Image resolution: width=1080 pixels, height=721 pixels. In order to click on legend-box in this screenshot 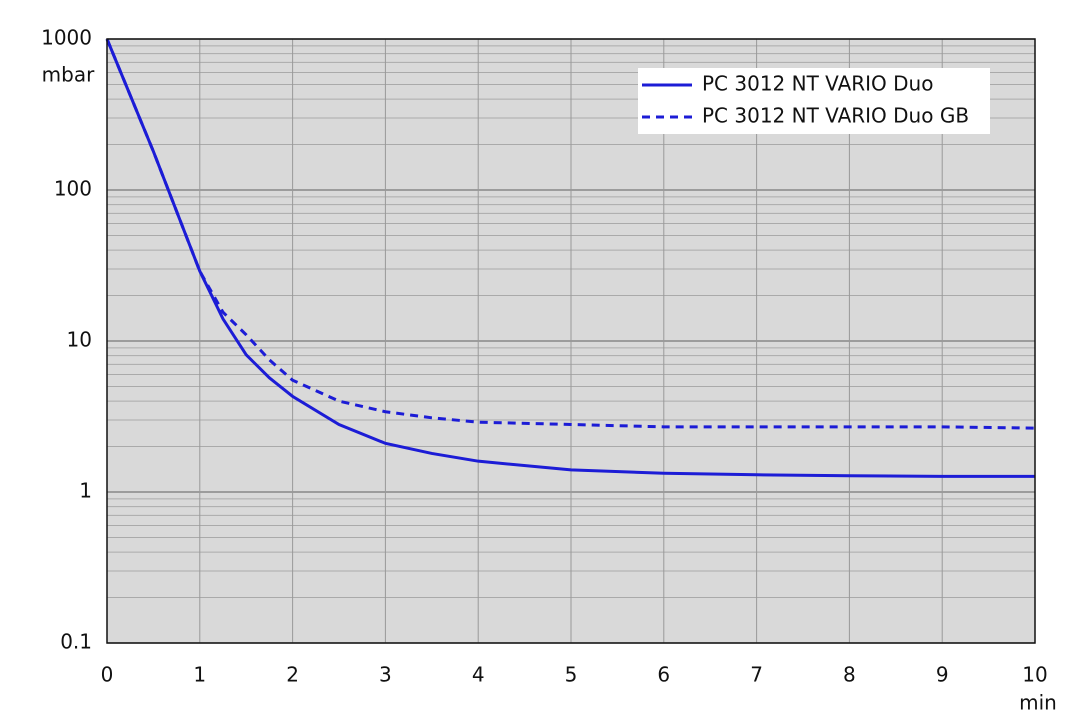, I will do `click(814, 101)`.